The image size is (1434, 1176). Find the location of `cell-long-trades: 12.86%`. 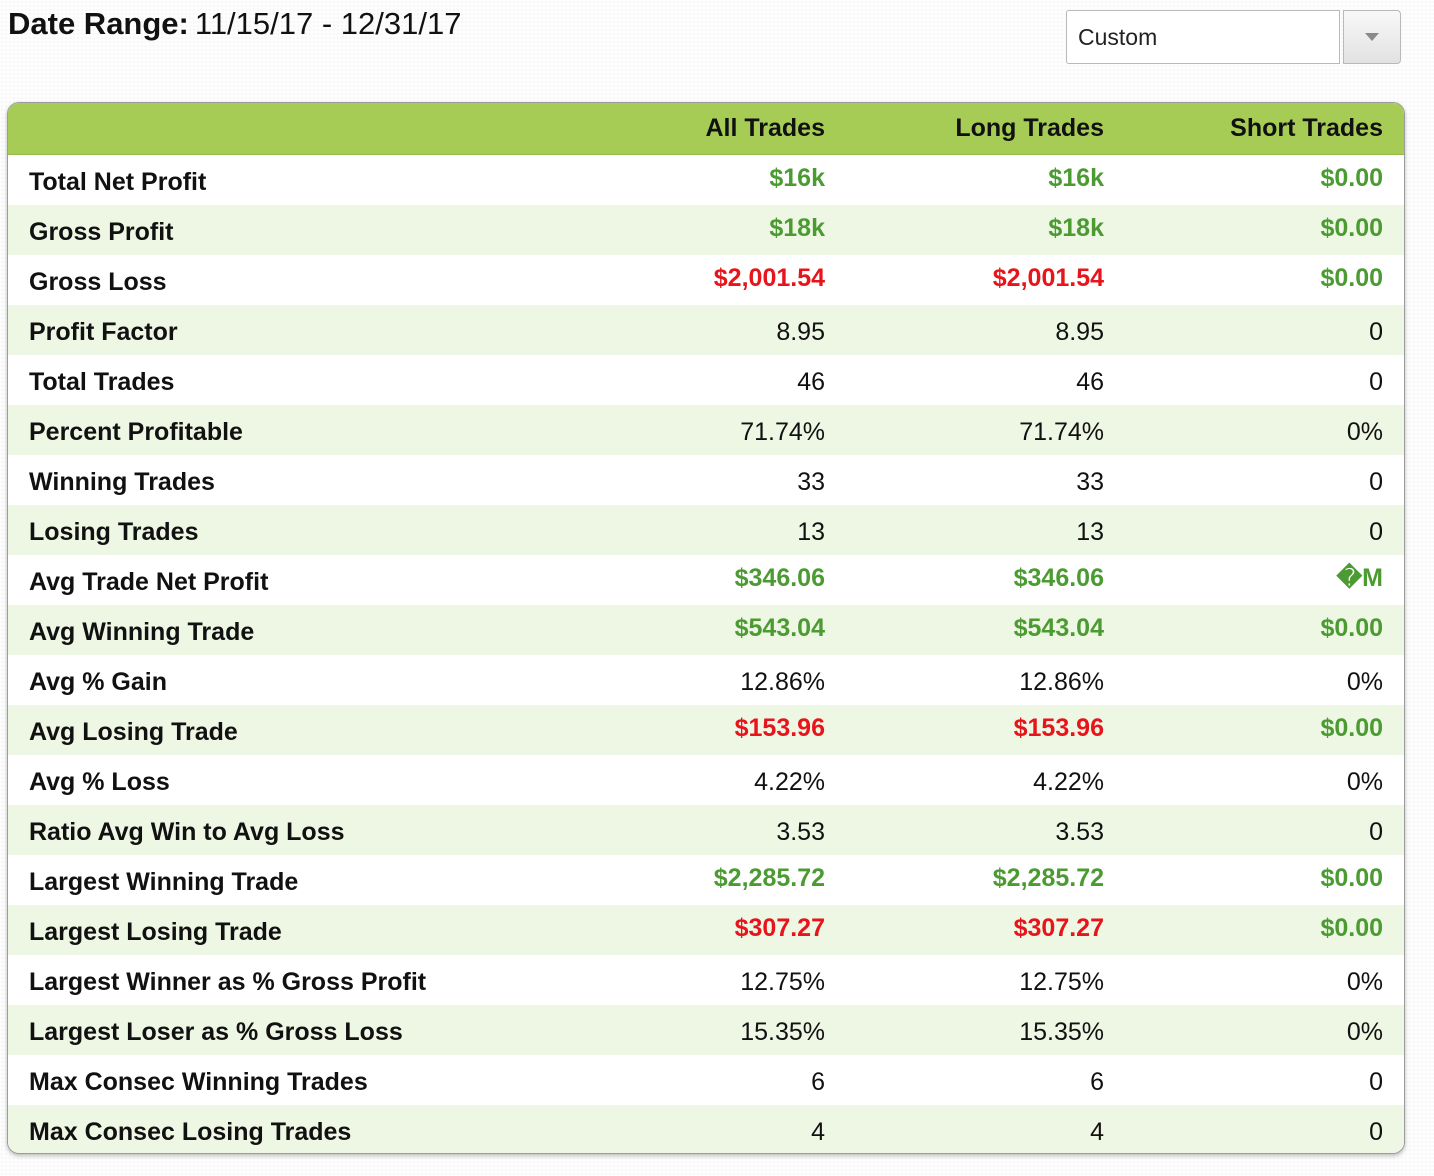

cell-long-trades: 12.86% is located at coordinates (1061, 681).